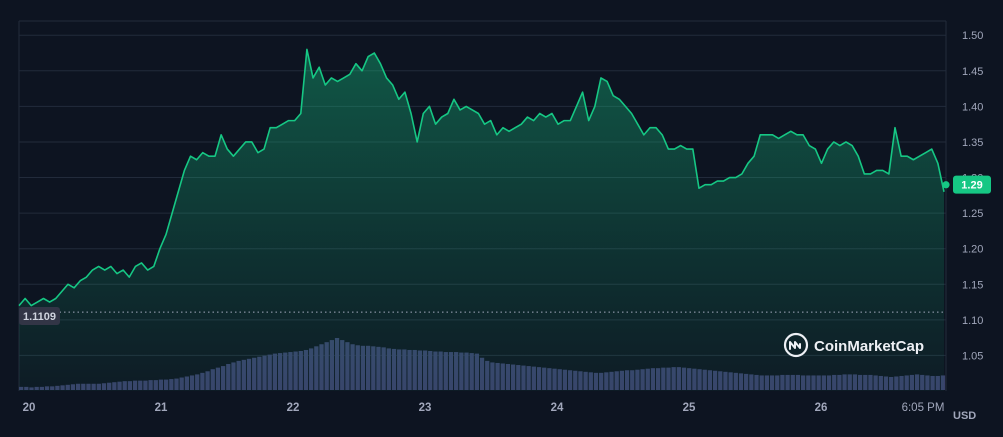 Image resolution: width=1003 pixels, height=437 pixels. Describe the element at coordinates (972, 356) in the screenshot. I see `y-tick-label: 1.05` at that location.